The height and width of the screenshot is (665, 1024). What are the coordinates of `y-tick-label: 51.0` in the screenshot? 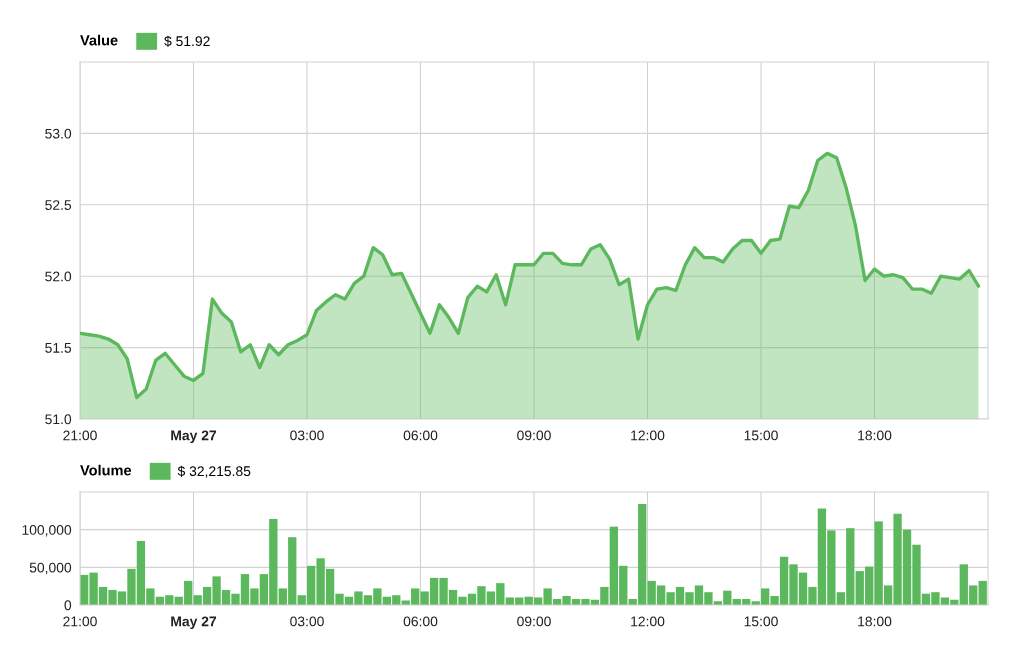 It's located at (58, 419).